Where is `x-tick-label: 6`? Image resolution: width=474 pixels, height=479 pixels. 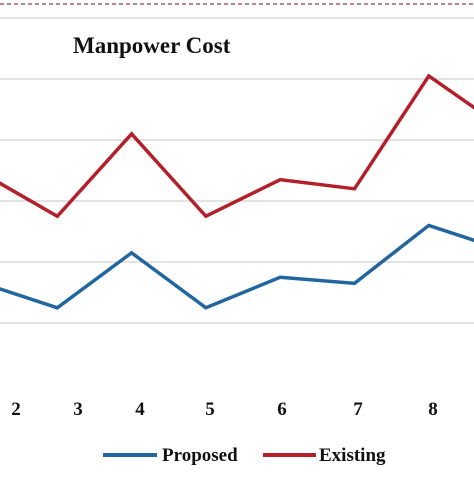 x-tick-label: 6 is located at coordinates (282, 409).